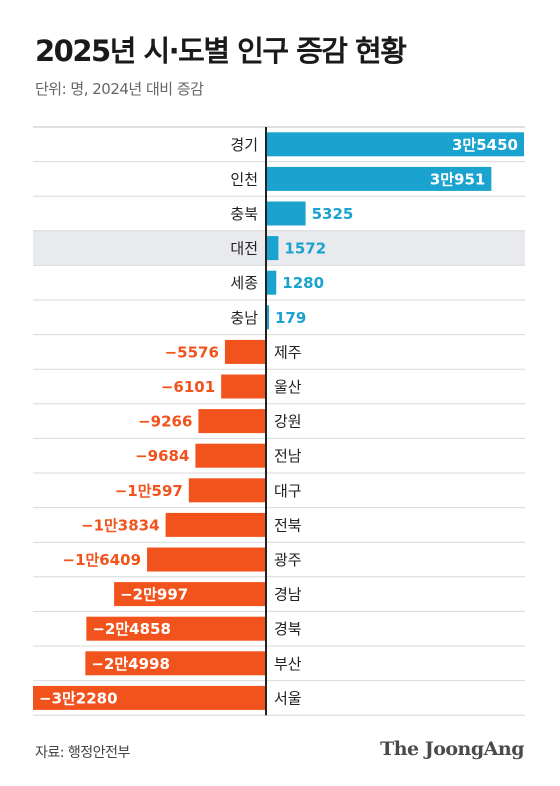  I want to click on region-label: 경기, so click(244, 145).